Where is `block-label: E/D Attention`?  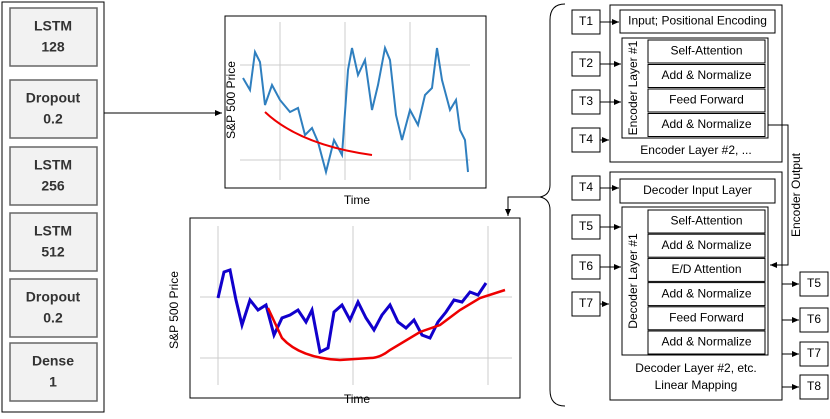 block-label: E/D Attention is located at coordinates (706, 269).